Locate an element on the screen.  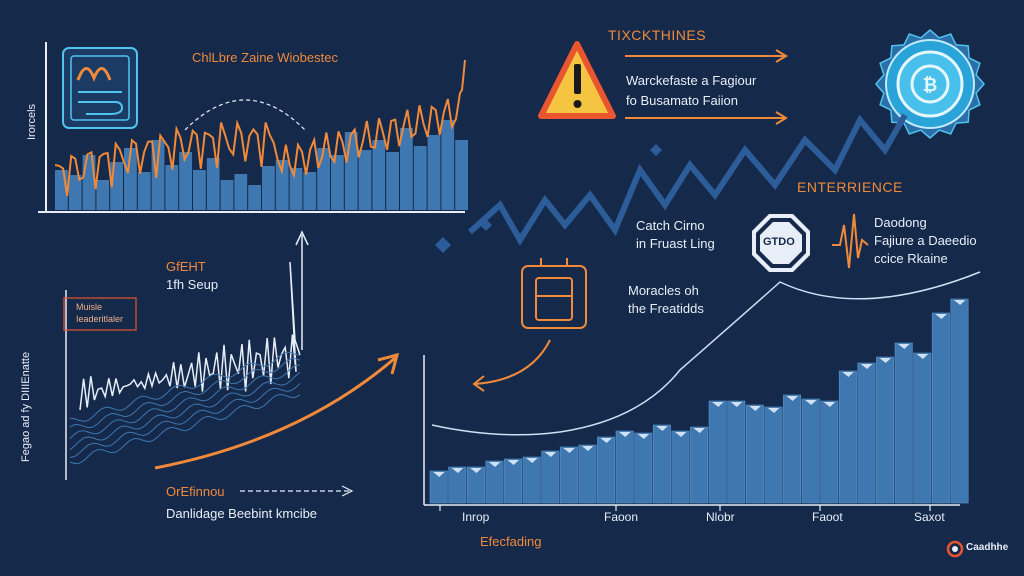
top-right-heading: TIXCKTHINES is located at coordinates (657, 35).